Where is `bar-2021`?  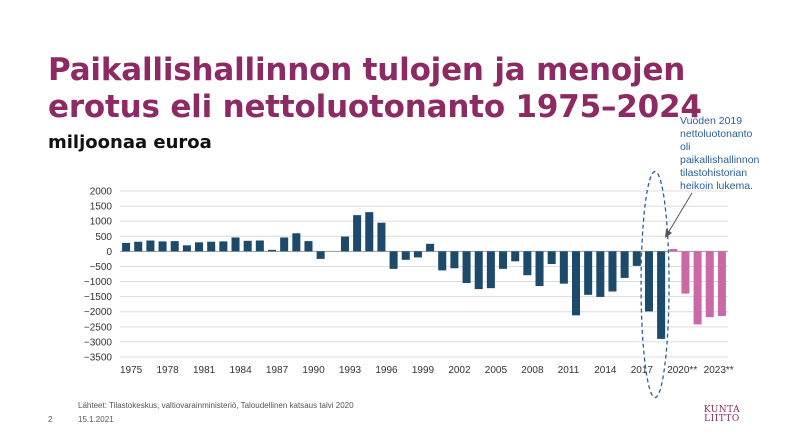 bar-2021 is located at coordinates (685, 272).